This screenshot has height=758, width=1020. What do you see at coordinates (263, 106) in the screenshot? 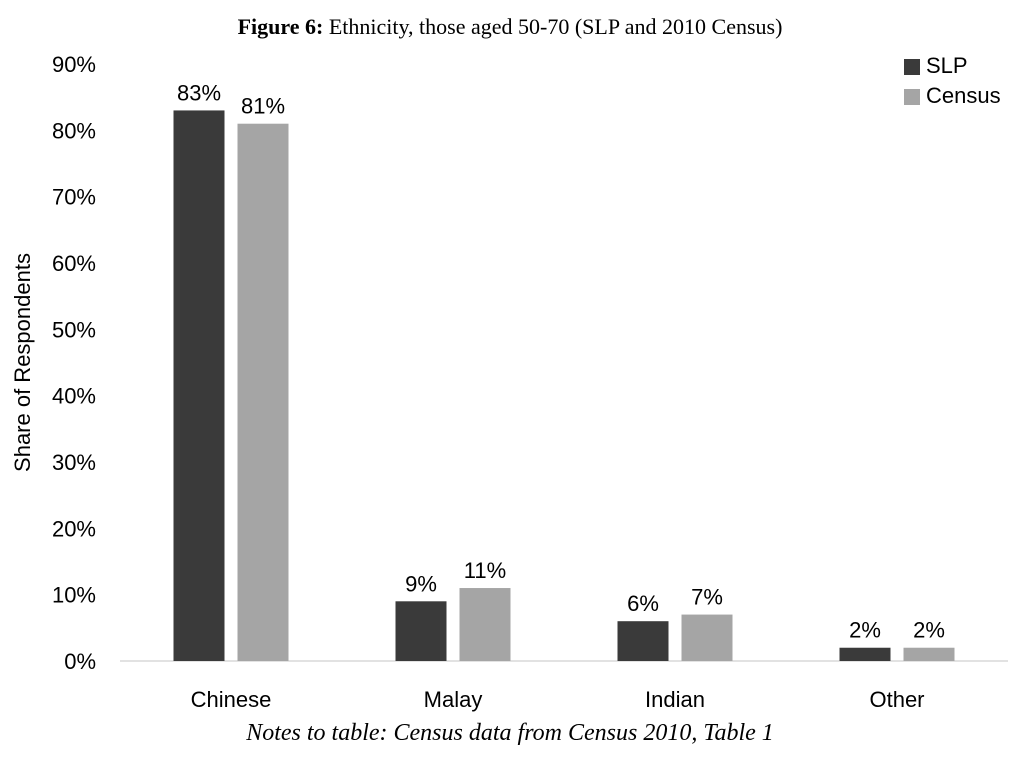
I see `data-label: 81%` at bounding box center [263, 106].